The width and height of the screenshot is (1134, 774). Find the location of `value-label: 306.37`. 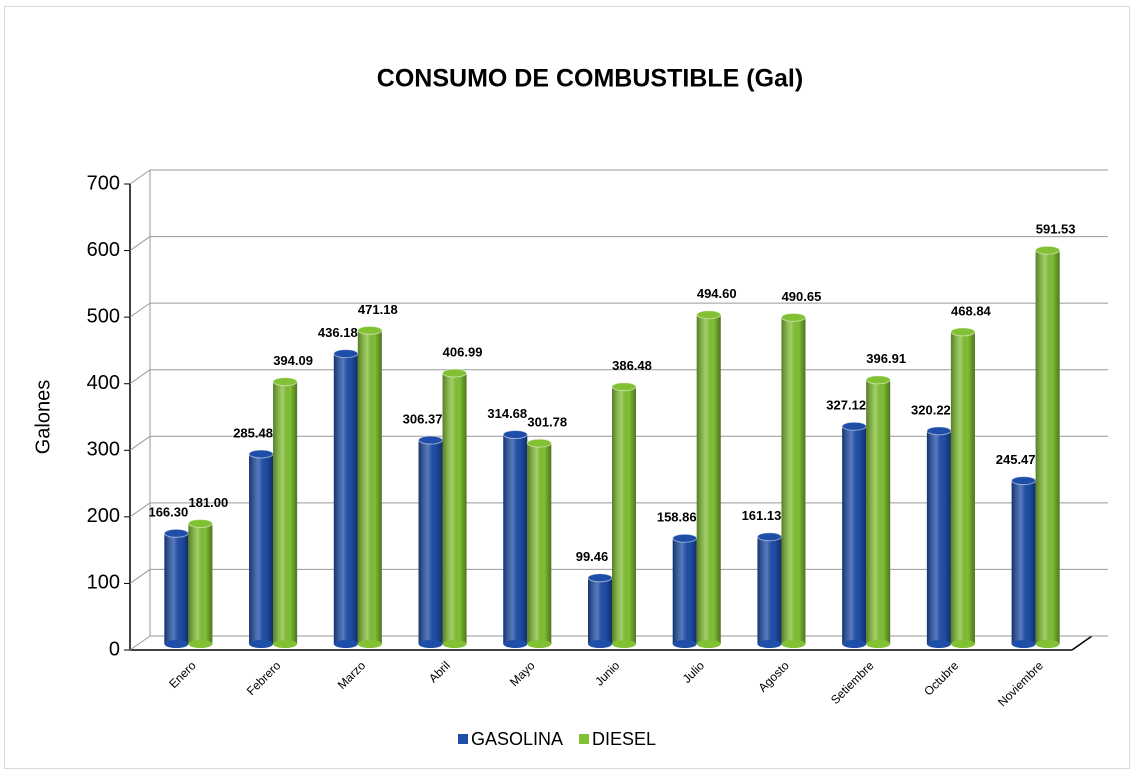

value-label: 306.37 is located at coordinates (423, 418).